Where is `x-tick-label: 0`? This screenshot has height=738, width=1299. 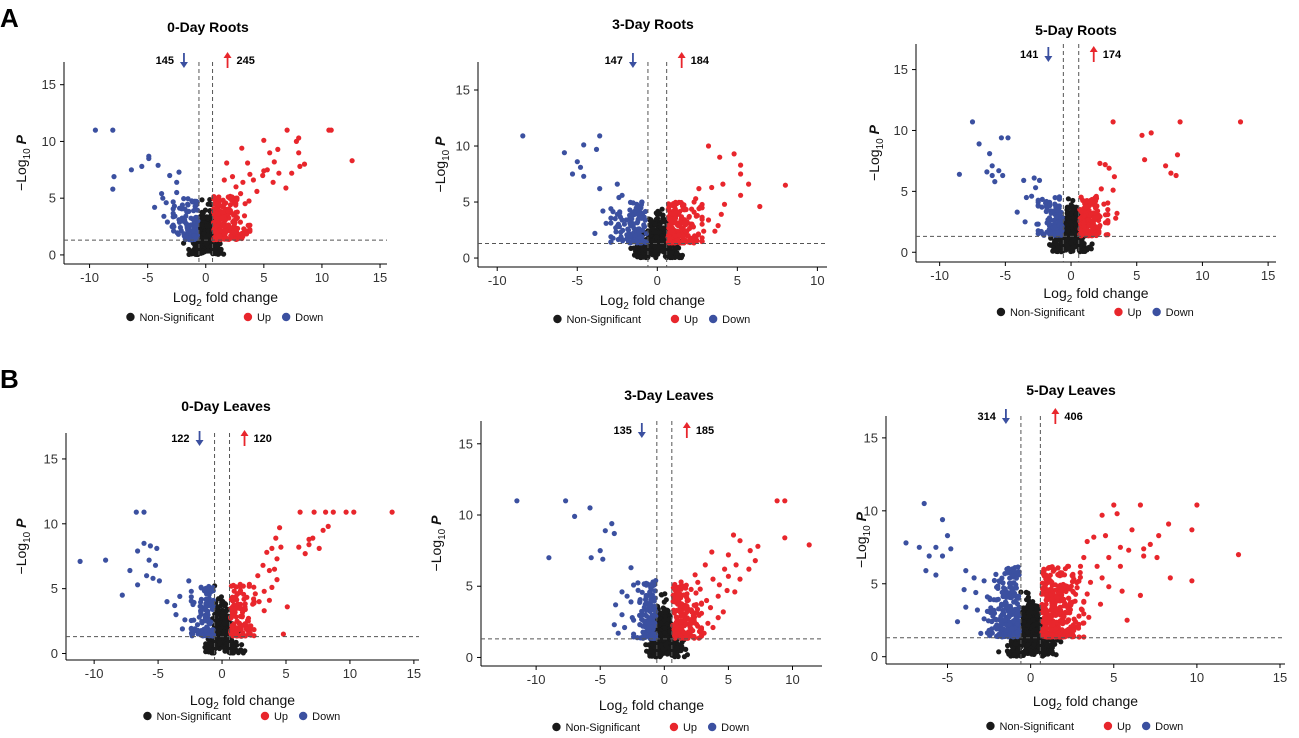 x-tick-label: 0 is located at coordinates (657, 280).